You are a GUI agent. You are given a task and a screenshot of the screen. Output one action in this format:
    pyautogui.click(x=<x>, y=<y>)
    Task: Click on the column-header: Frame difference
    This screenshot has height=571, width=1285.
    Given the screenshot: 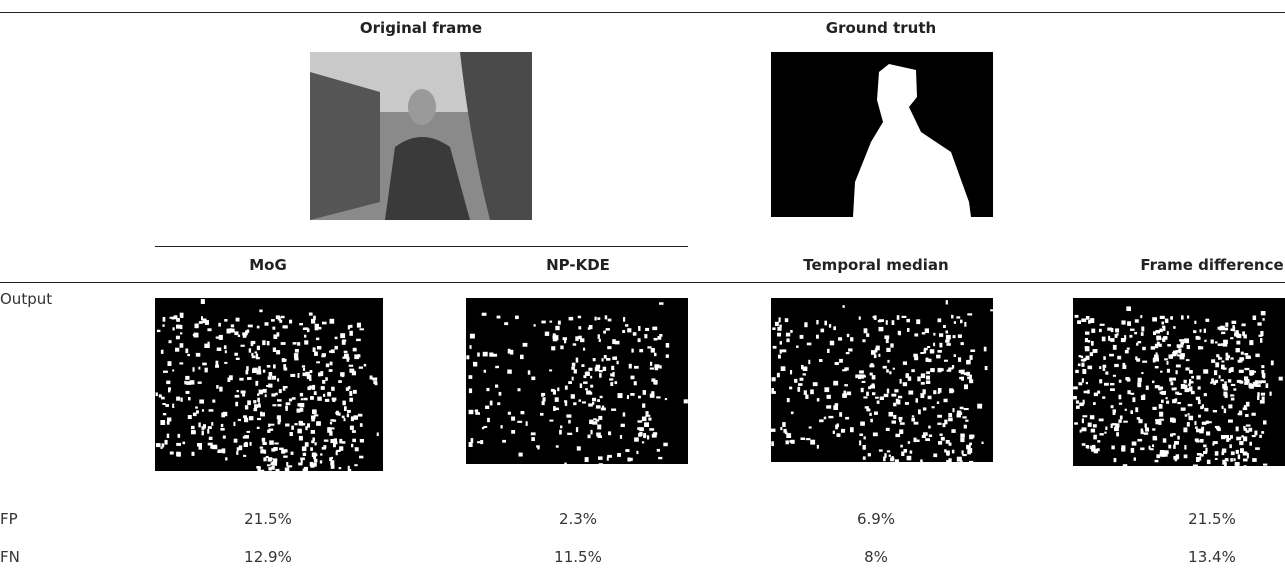 What is the action you would take?
    pyautogui.click(x=1212, y=265)
    